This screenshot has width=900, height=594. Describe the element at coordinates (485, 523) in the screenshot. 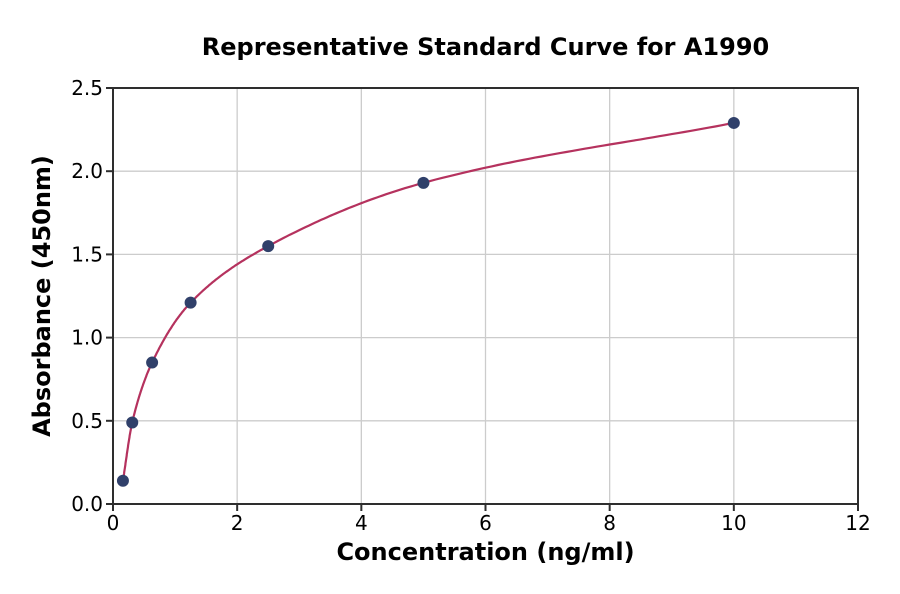

I see `x-tick-label: 6` at that location.